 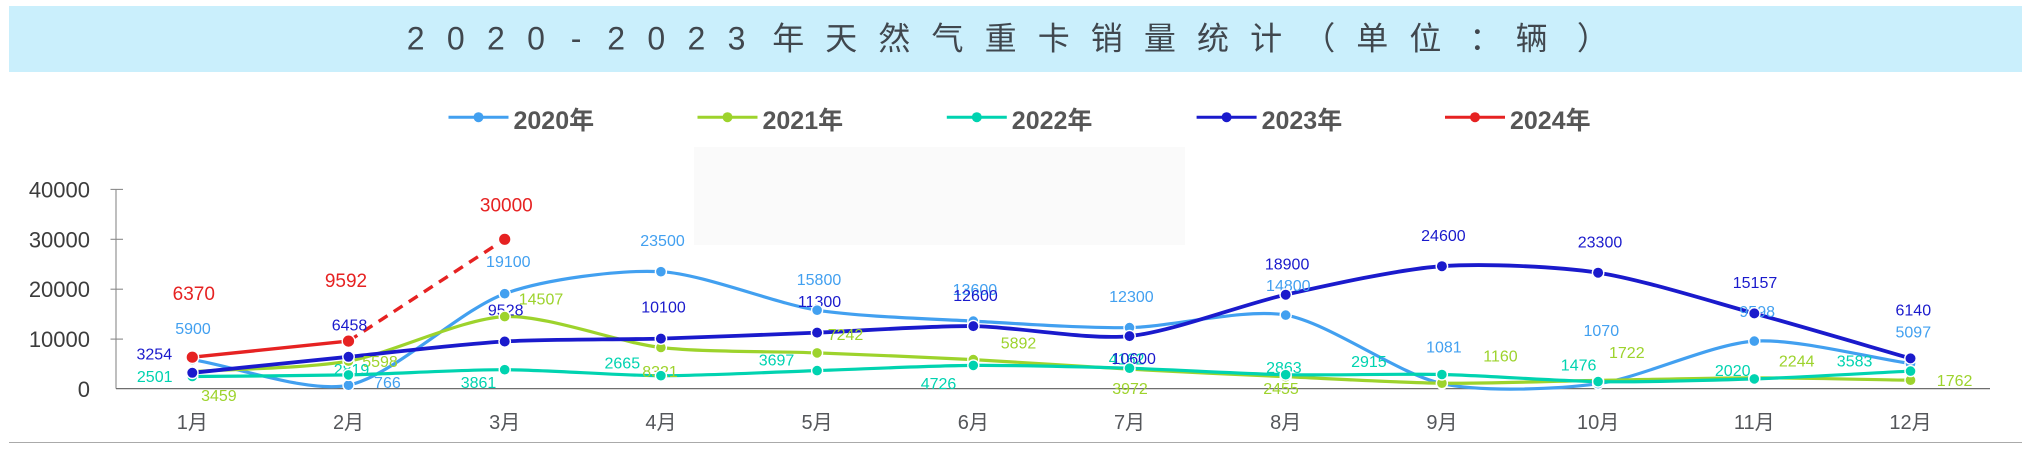 What do you see at coordinates (155, 377) in the screenshot?
I see `svg-text: 2501` at bounding box center [155, 377].